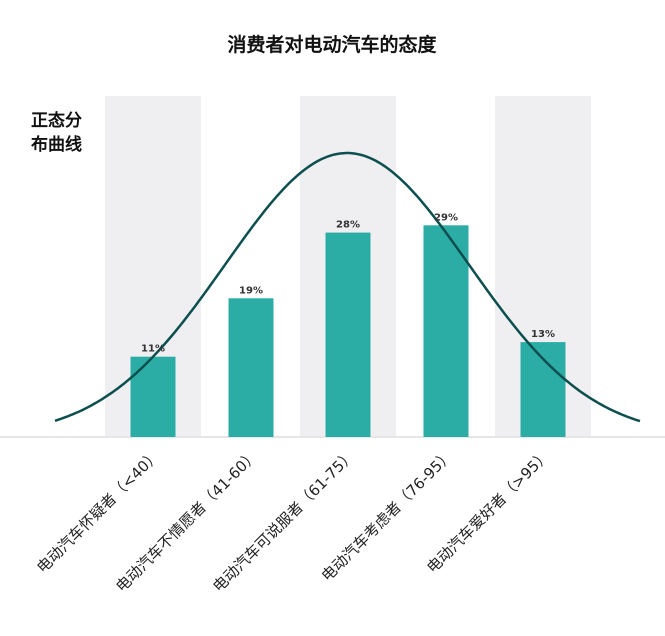 Image resolution: width=665 pixels, height=636 pixels. I want to click on chart-title: 消费者对电动汽车的态度, so click(332, 44).